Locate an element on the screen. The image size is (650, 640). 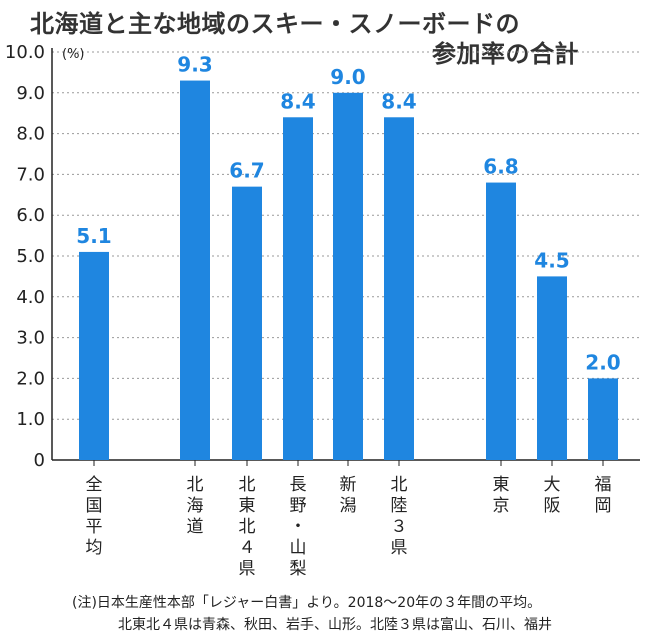
data-label: 6.8 is located at coordinates (500, 167).